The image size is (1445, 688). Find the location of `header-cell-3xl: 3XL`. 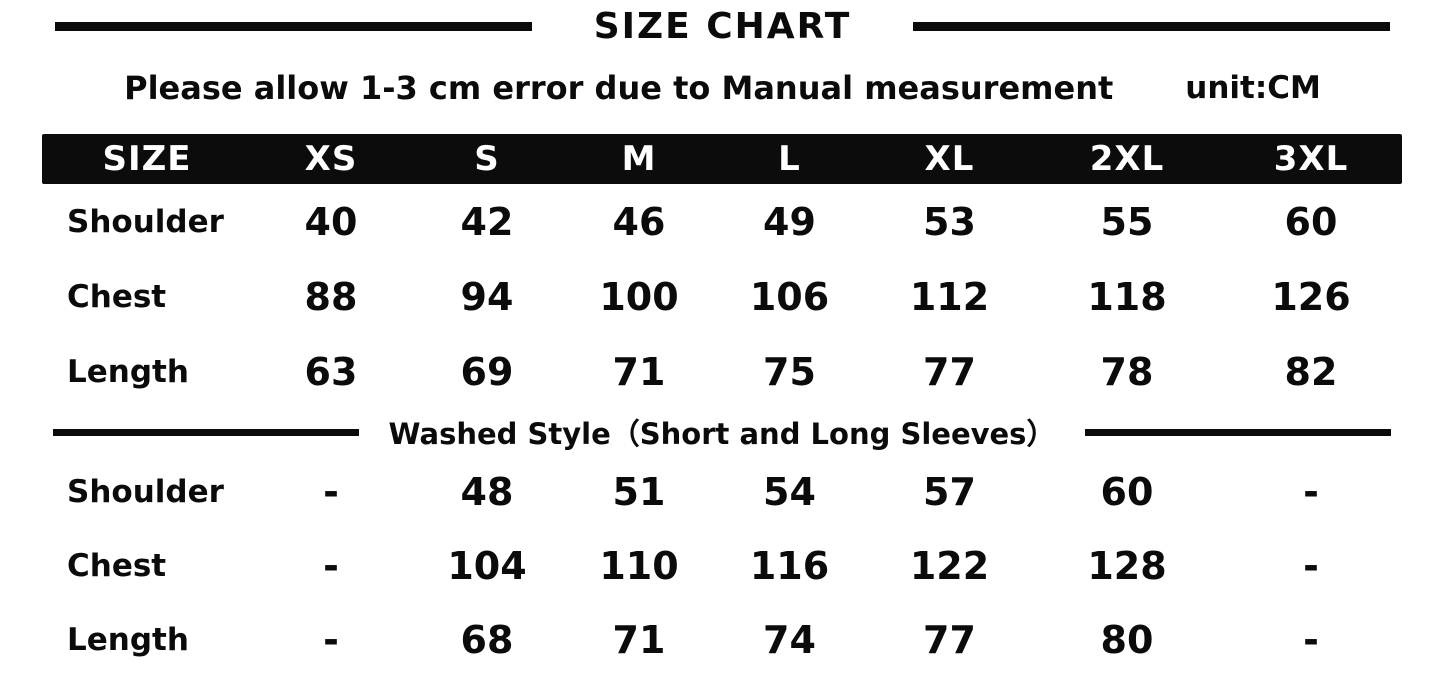

header-cell-3xl: 3XL is located at coordinates (1311, 159).